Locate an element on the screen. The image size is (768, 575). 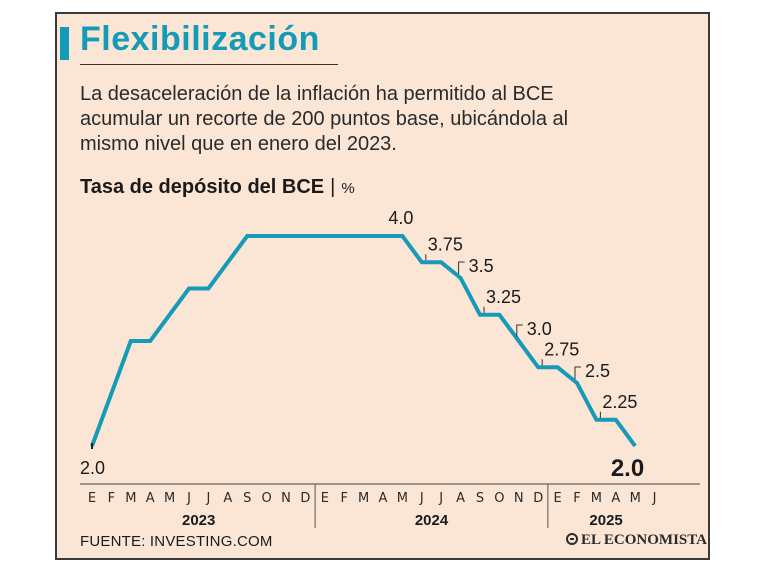
year-label: 2025 is located at coordinates (605, 520).